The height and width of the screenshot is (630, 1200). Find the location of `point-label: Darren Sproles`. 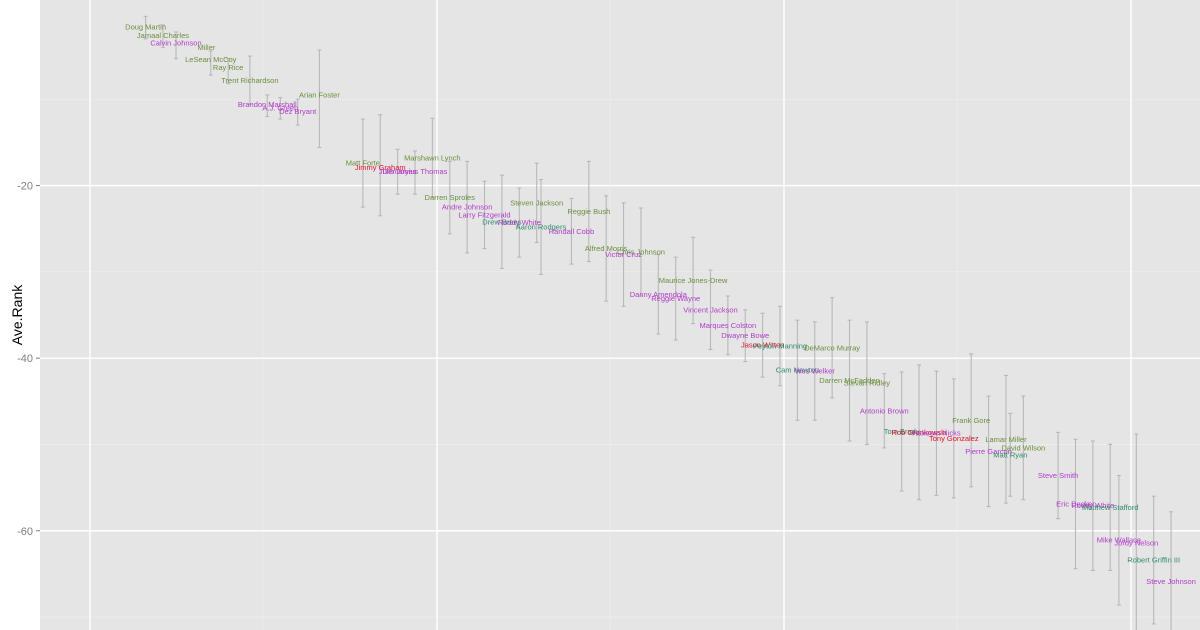

point-label: Darren Sproles is located at coordinates (450, 197).